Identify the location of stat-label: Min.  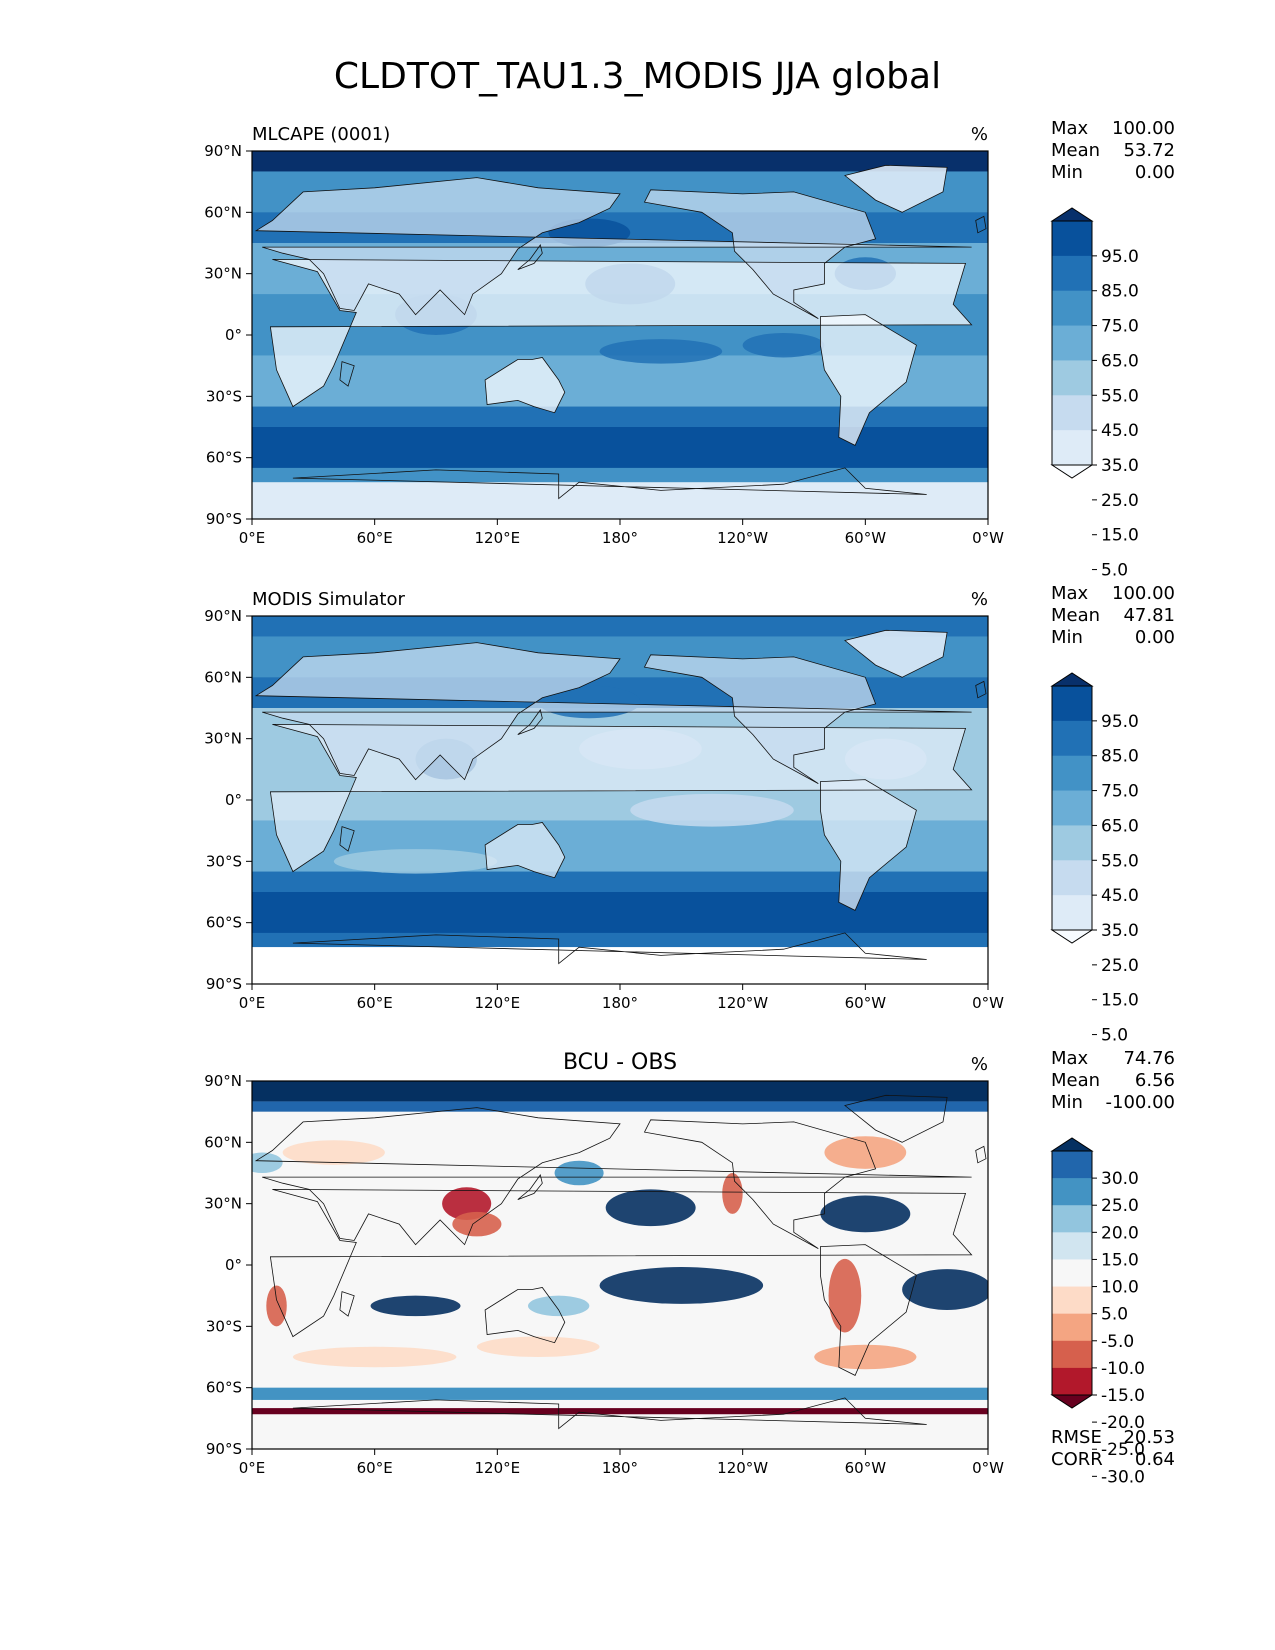
(1067, 172).